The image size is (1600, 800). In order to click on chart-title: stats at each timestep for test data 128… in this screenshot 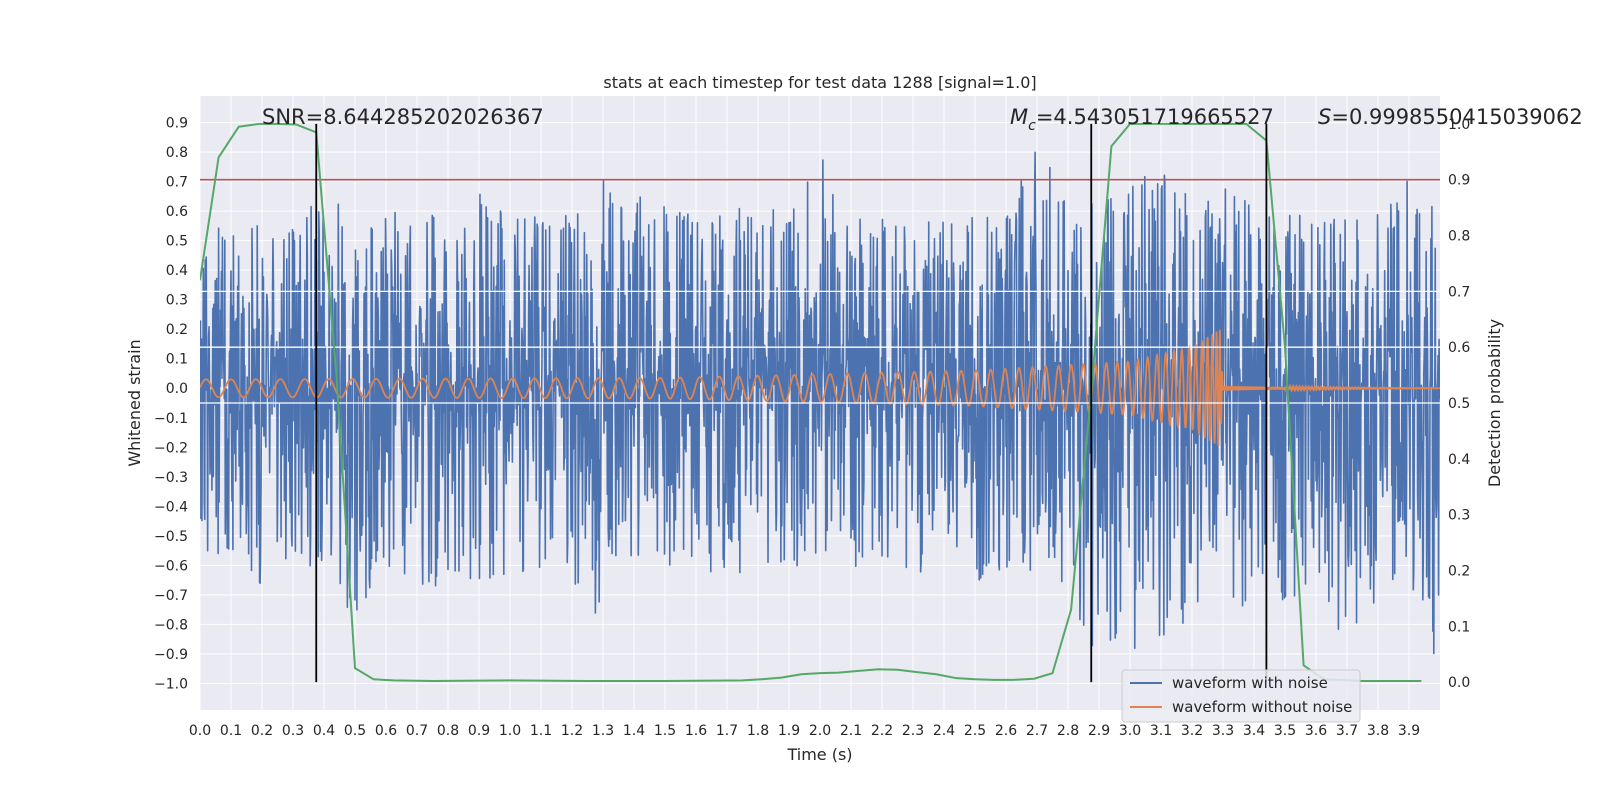, I will do `click(819, 82)`.